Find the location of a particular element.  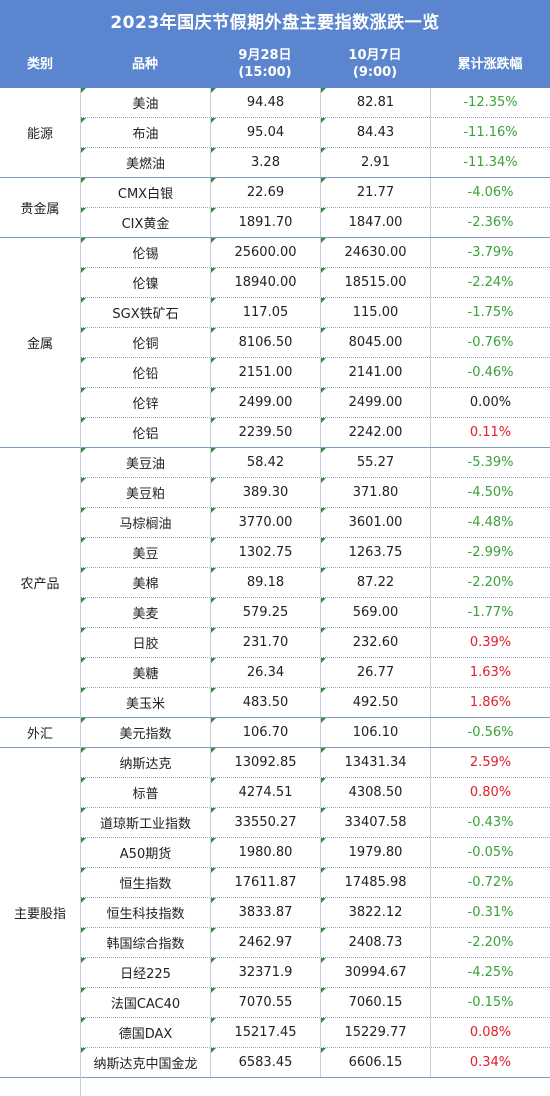

date1-value-cell: 94.48 is located at coordinates (265, 102).